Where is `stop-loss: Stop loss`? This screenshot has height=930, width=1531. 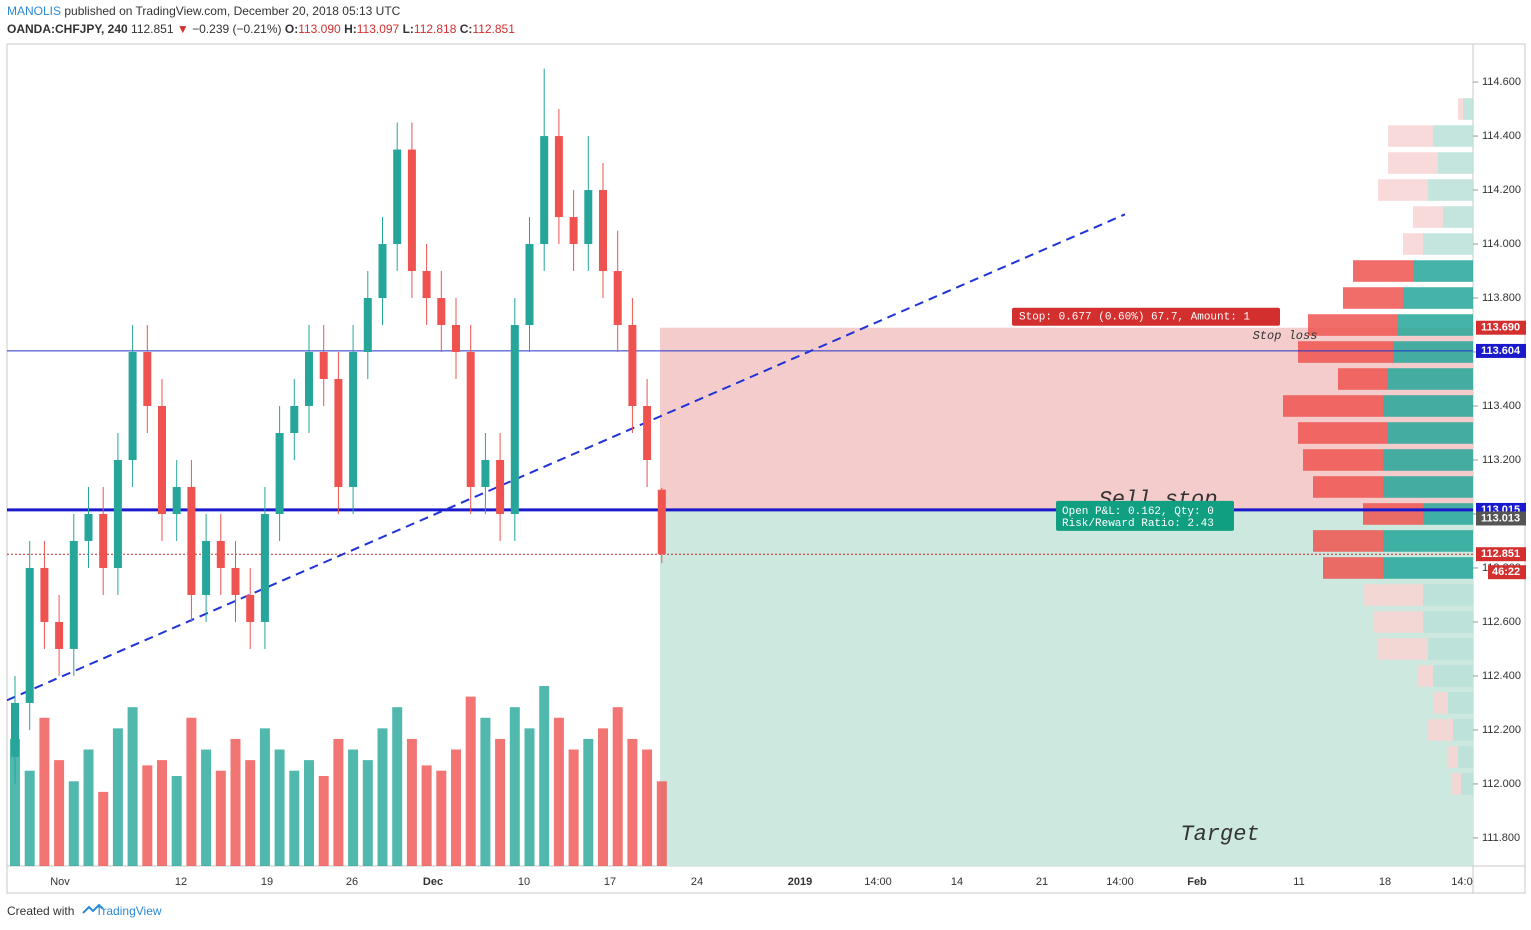
stop-loss: Stop loss is located at coordinates (1285, 336).